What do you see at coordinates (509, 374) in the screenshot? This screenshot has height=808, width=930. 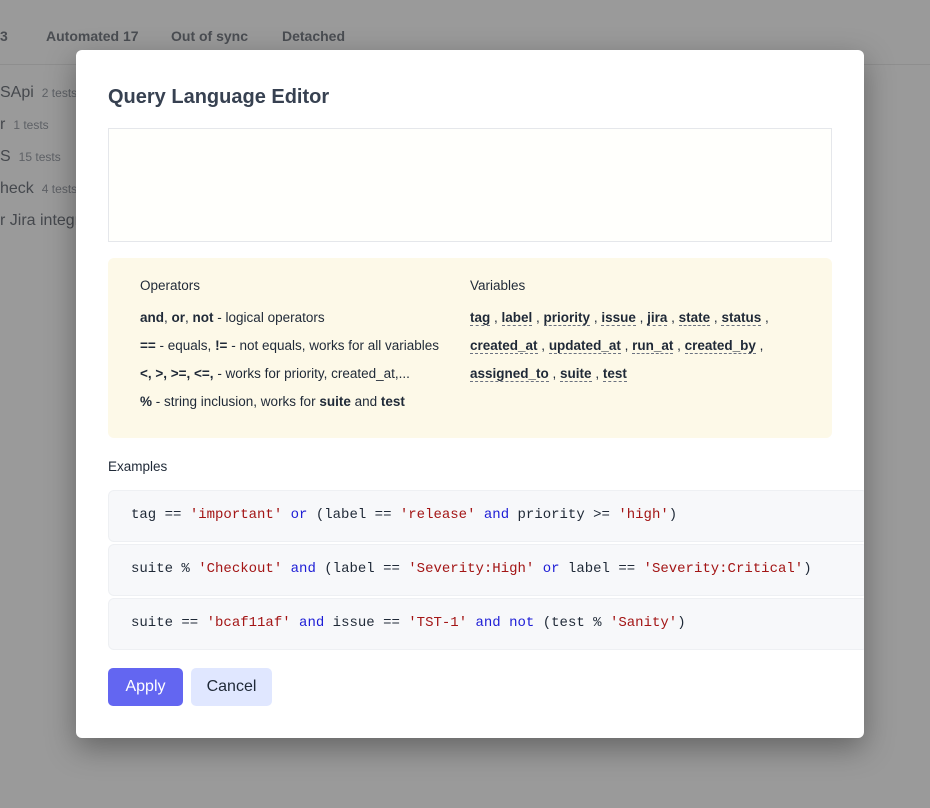 I see `variable-assigned_to: assigned_to` at bounding box center [509, 374].